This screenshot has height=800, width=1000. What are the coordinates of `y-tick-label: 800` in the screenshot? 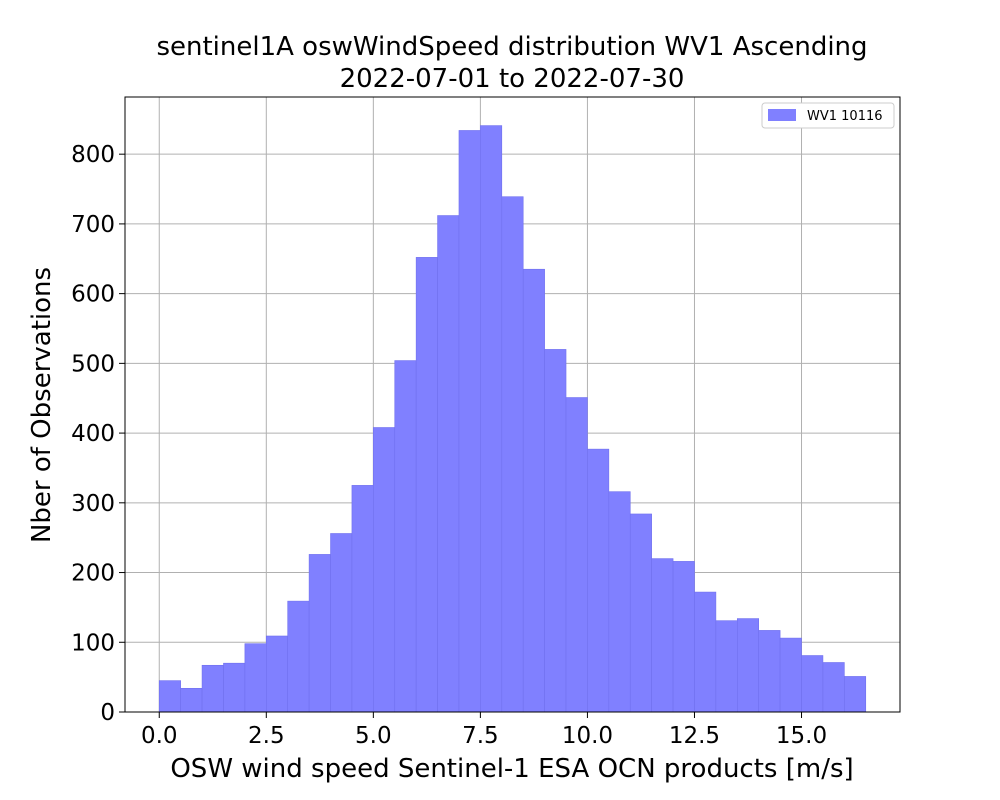 It's located at (93, 155).